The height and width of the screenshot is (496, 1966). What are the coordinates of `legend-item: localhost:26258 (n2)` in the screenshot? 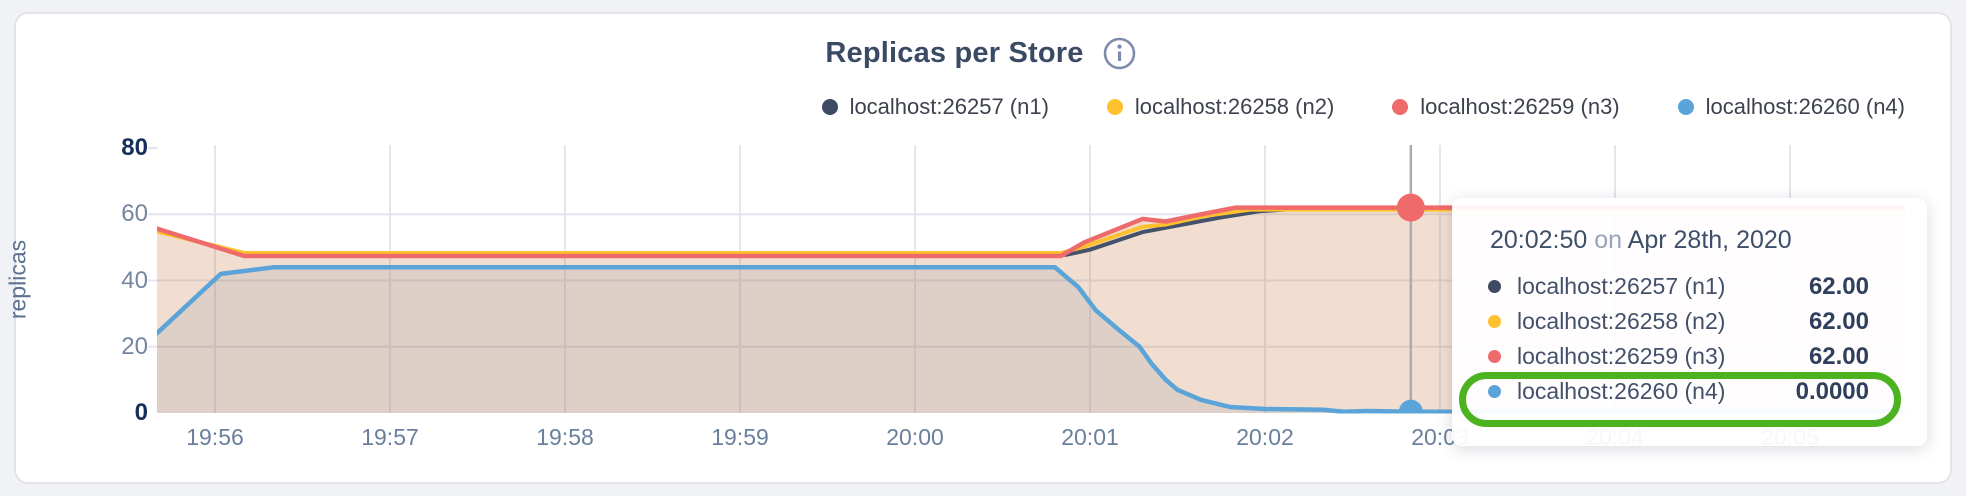 It's located at (1220, 107).